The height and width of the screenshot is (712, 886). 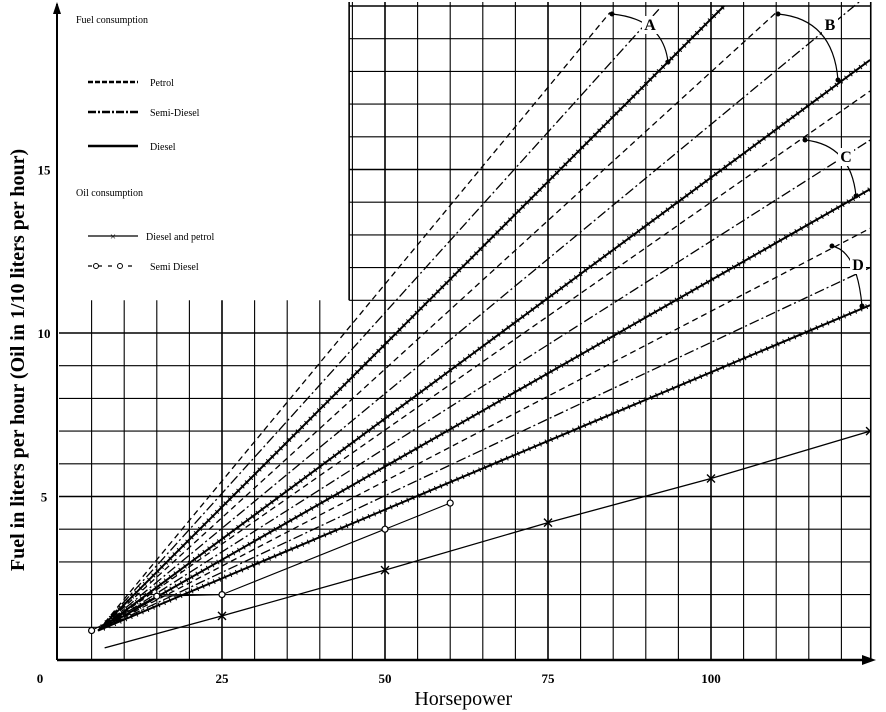 What do you see at coordinates (174, 267) in the screenshot?
I see `legend-label: Semi Diesel` at bounding box center [174, 267].